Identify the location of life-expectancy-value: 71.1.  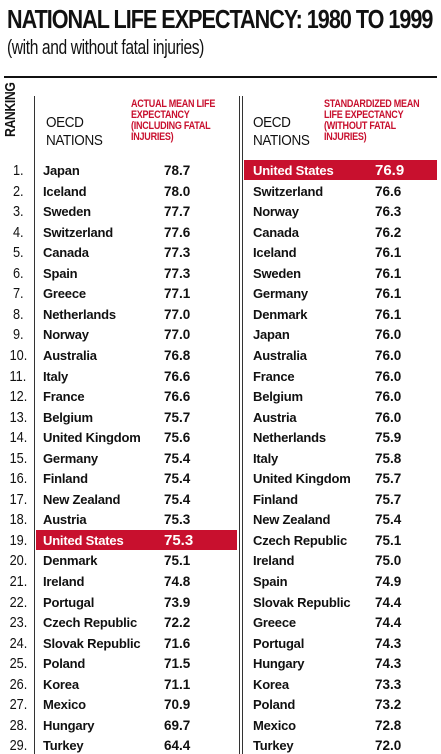
(177, 684).